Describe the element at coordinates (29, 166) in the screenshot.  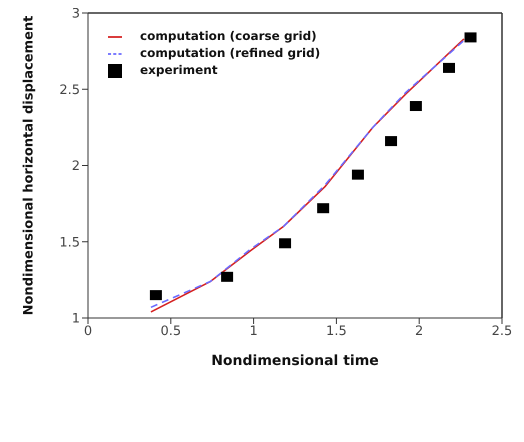
I see `y-axis-title: Nondimensional horizontal displacement` at that location.